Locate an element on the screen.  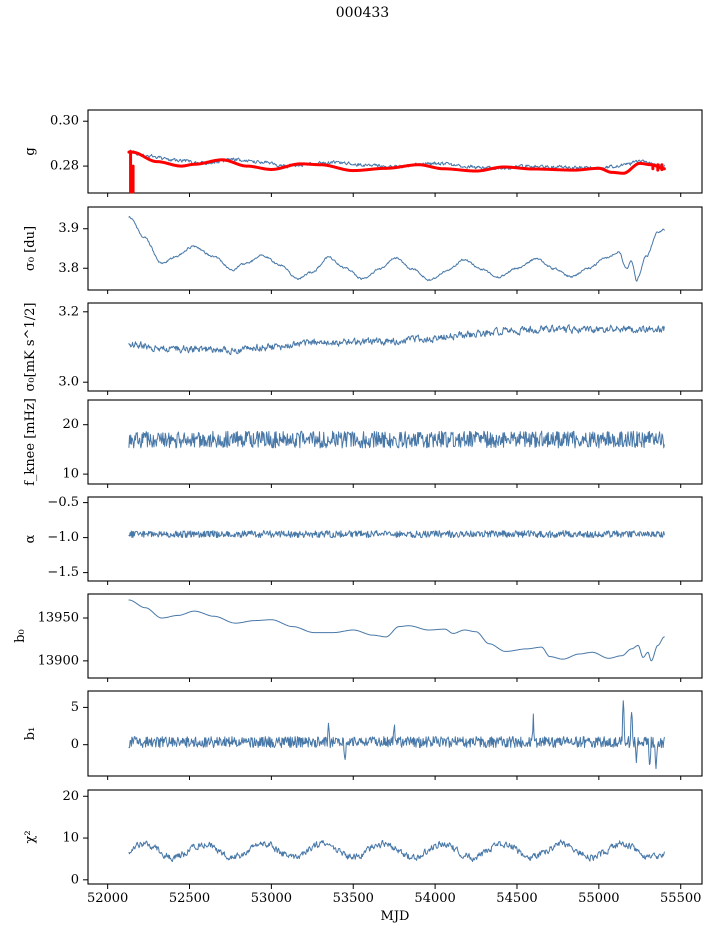
figure-title: 000433 is located at coordinates (362, 13).